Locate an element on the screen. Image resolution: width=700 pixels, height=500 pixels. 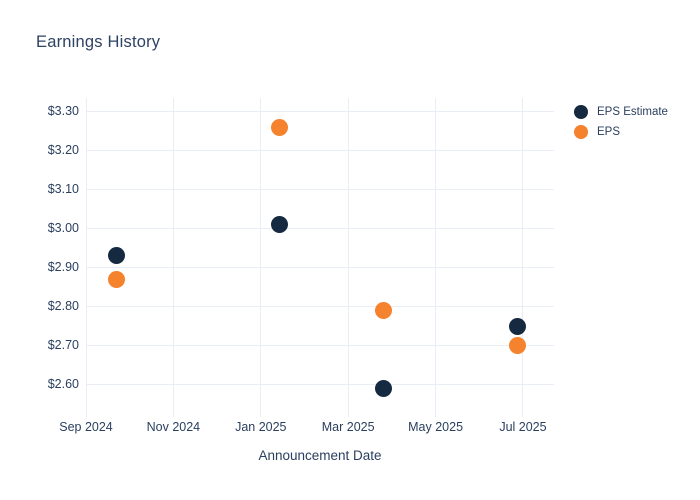
chart-title: Earnings History is located at coordinates (98, 42).